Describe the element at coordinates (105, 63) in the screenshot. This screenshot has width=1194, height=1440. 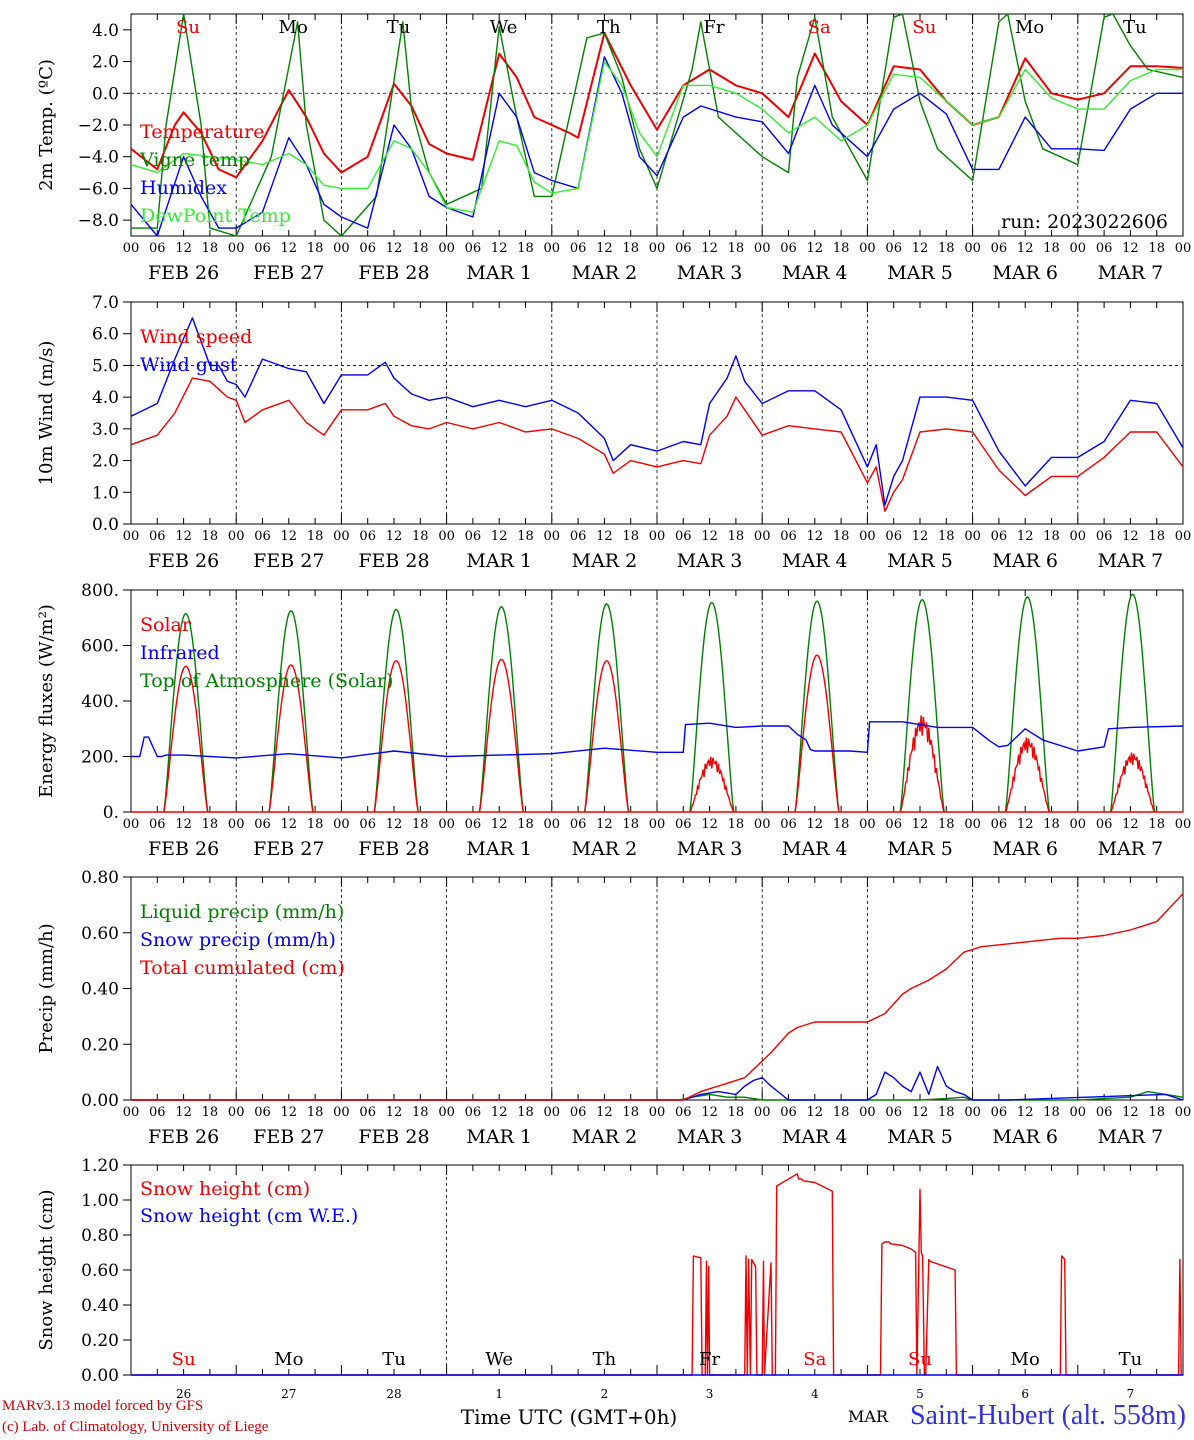
I see `y-tick-label: 2.0` at that location.